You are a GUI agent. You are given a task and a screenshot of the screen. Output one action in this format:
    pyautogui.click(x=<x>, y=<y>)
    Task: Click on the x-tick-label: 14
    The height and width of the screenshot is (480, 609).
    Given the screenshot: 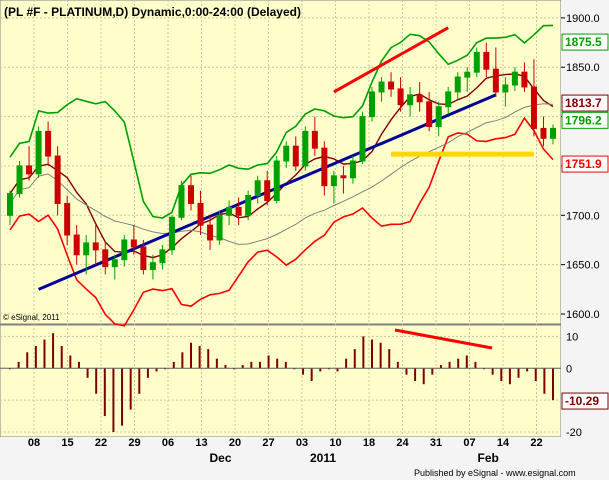 What is the action you would take?
    pyautogui.click(x=503, y=443)
    